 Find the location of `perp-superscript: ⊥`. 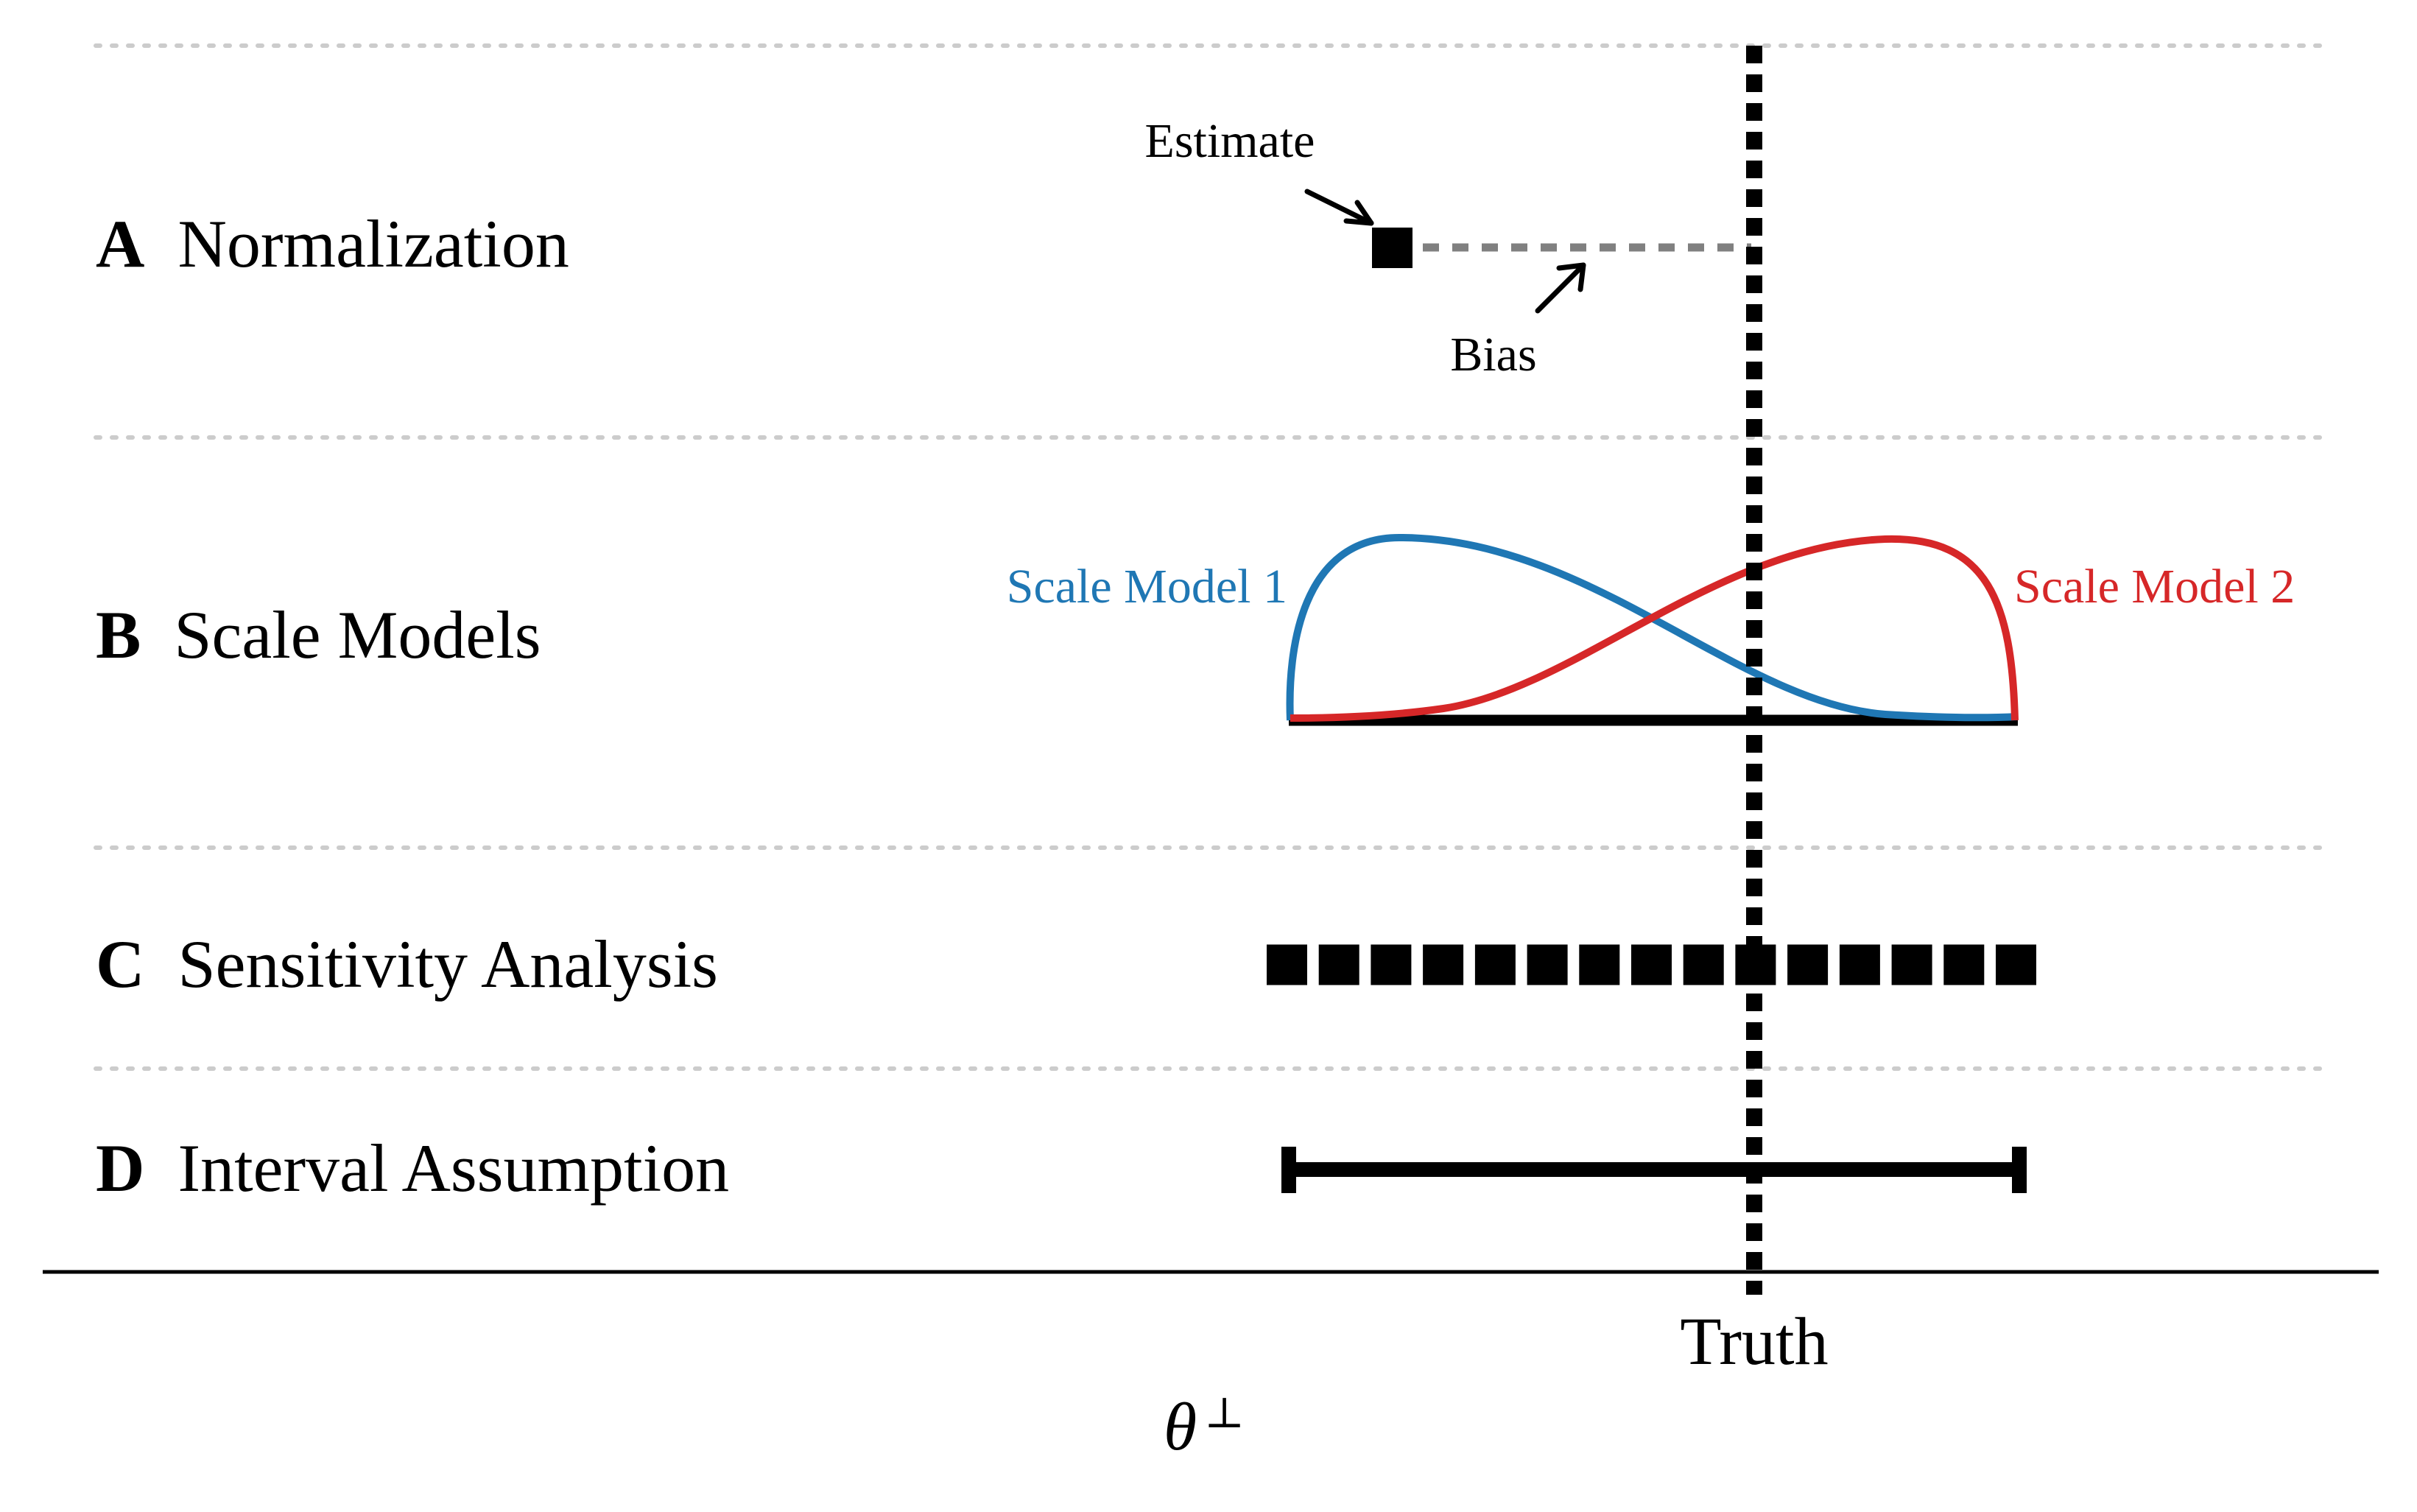

perp-superscript: ⊥ is located at coordinates (1224, 1413).